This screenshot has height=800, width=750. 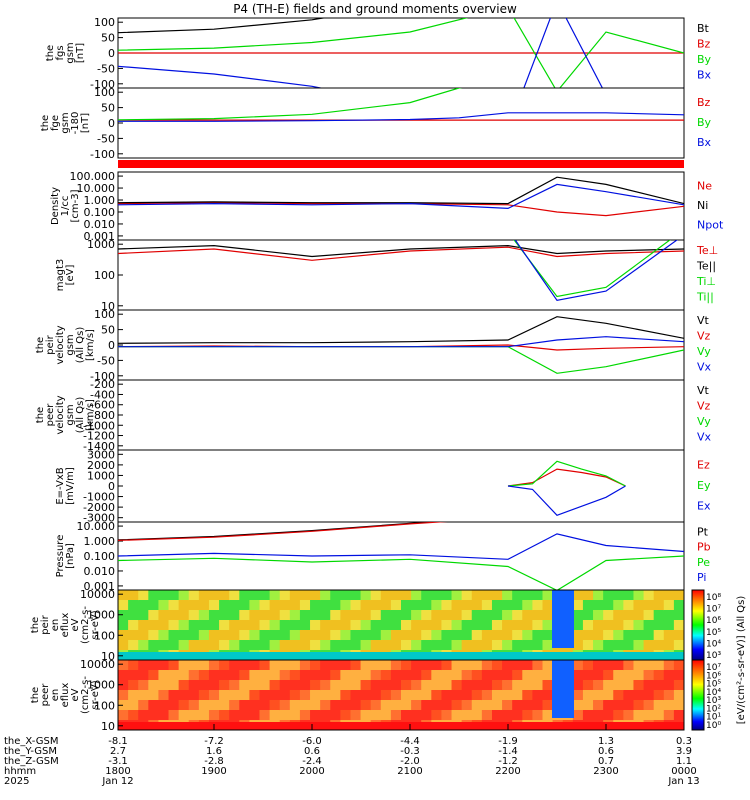 What do you see at coordinates (713, 693) in the screenshot?
I see `colorbar-tick: 10⁴` at bounding box center [713, 693].